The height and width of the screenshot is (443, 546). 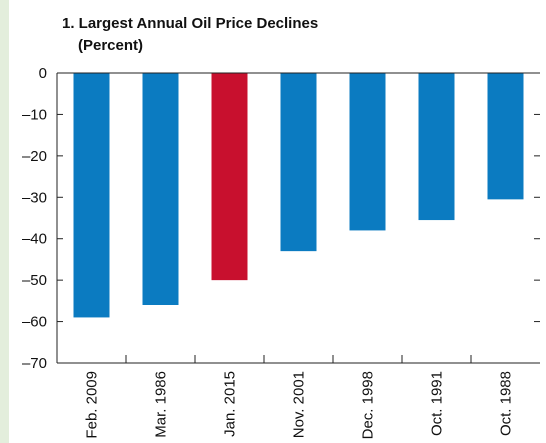 What do you see at coordinates (230, 404) in the screenshot?
I see `x-tick-label: Jan. 2015` at bounding box center [230, 404].